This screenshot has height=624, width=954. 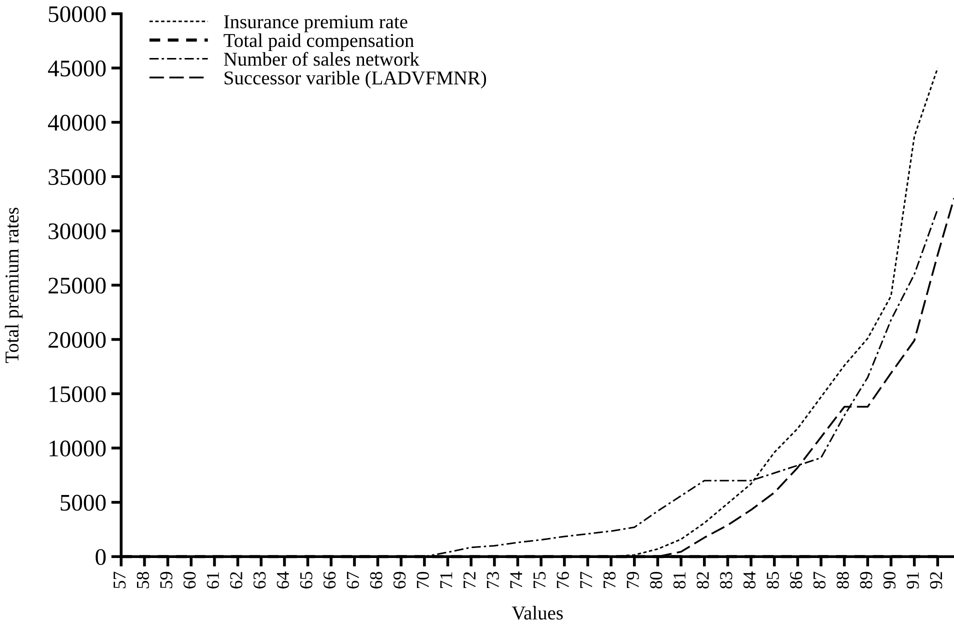 What do you see at coordinates (422, 580) in the screenshot?
I see `x-tick-label: 70` at bounding box center [422, 580].